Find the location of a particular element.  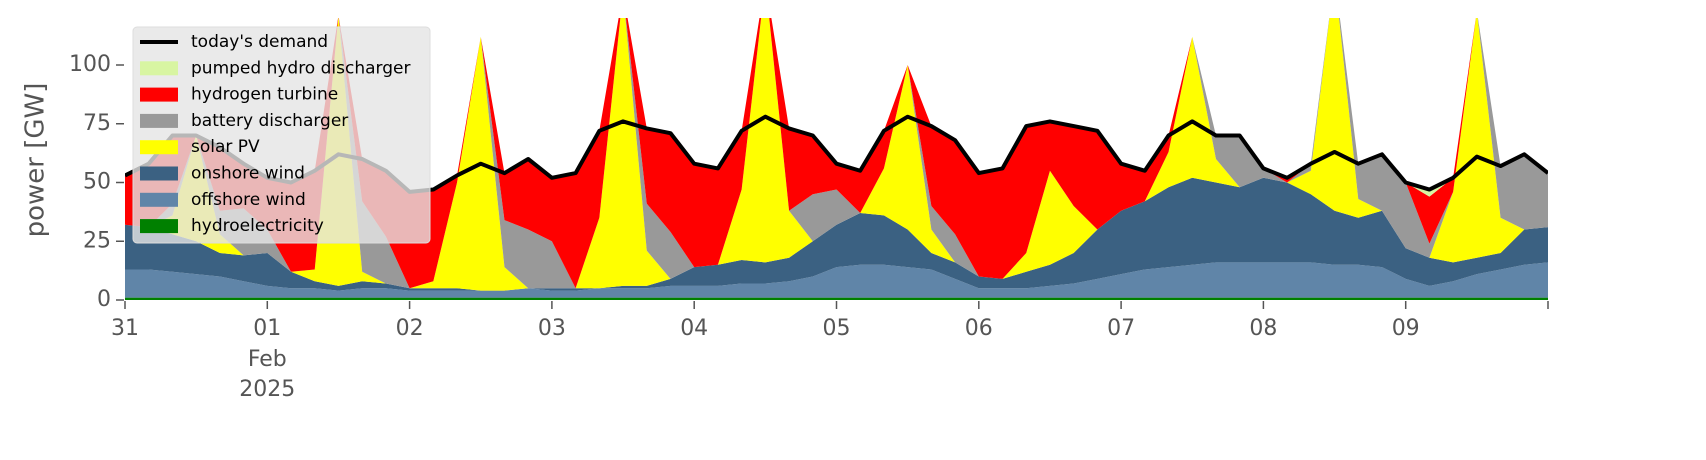

legend-label: offshore wind is located at coordinates (248, 200).